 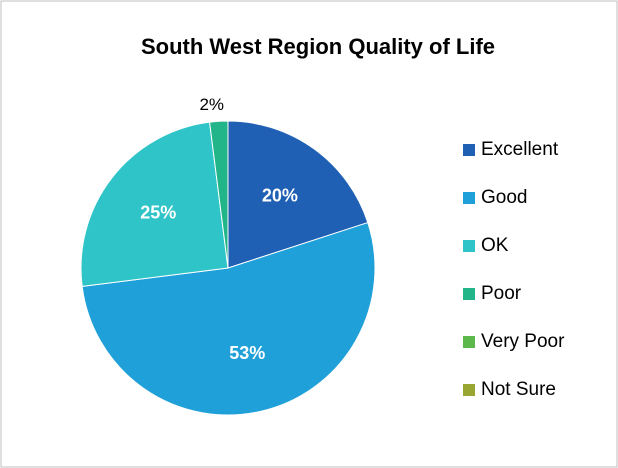 I want to click on data-label: 25%, so click(x=158, y=213).